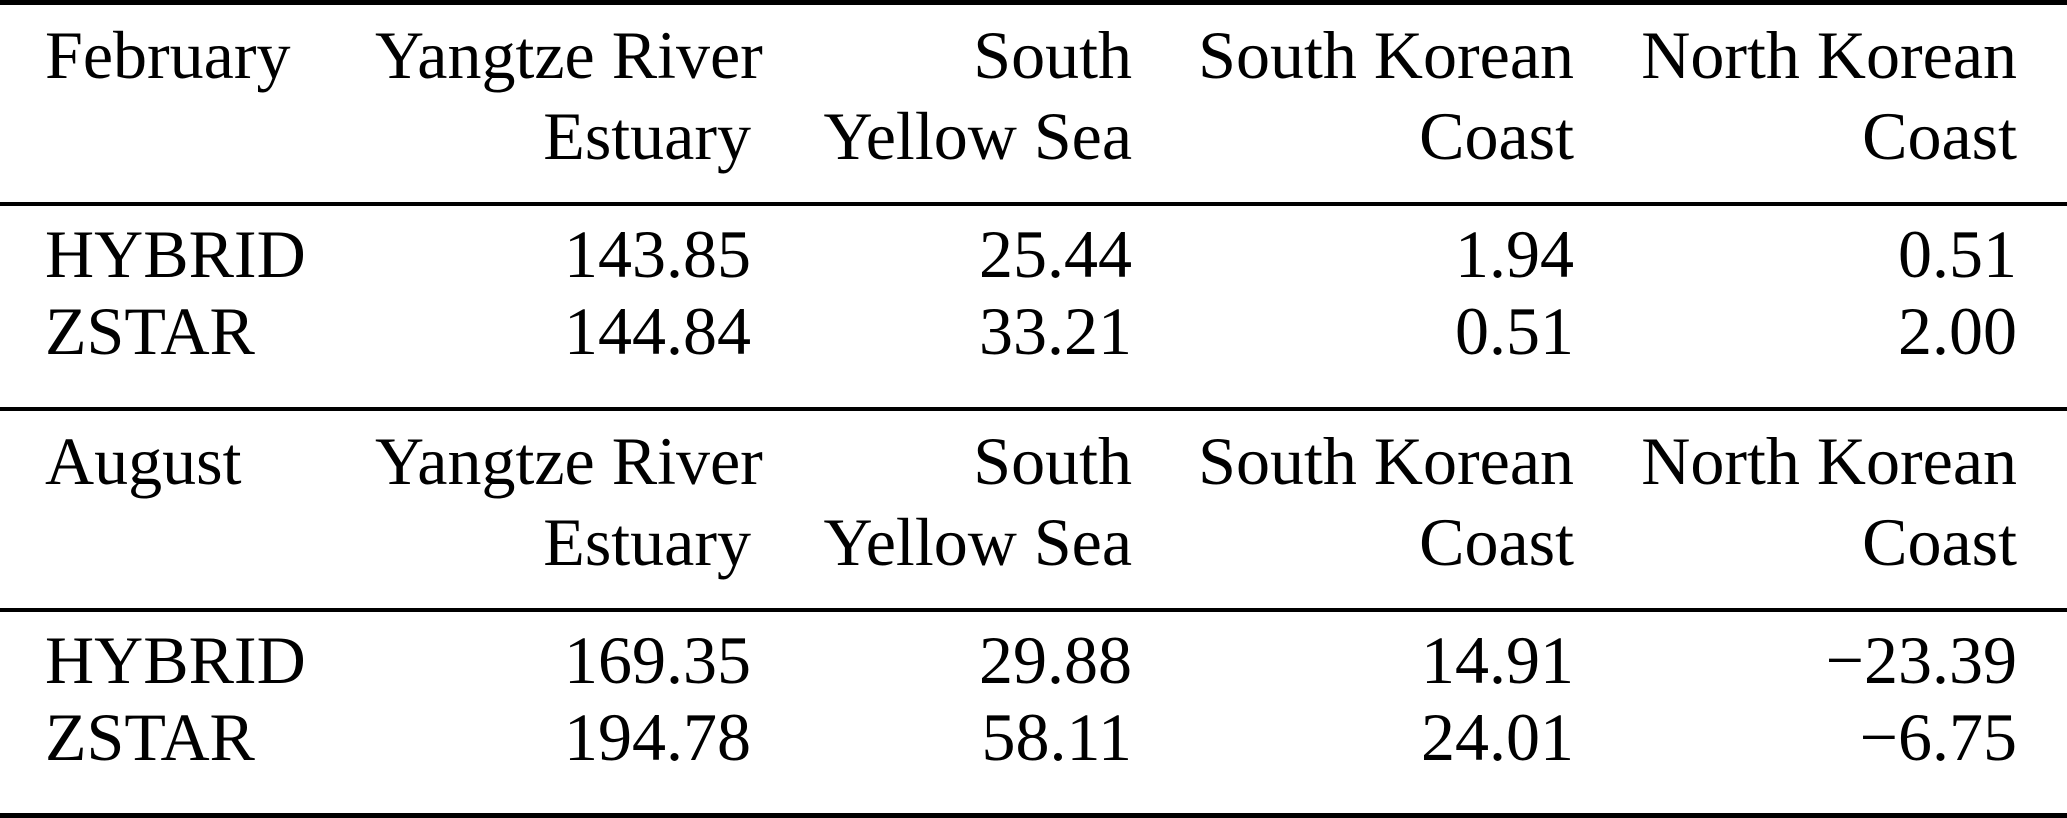  I want to click on table-row-february-zstar: ZSTAR 144.84 33.21 0.51 2.00, so click(1033, 352).